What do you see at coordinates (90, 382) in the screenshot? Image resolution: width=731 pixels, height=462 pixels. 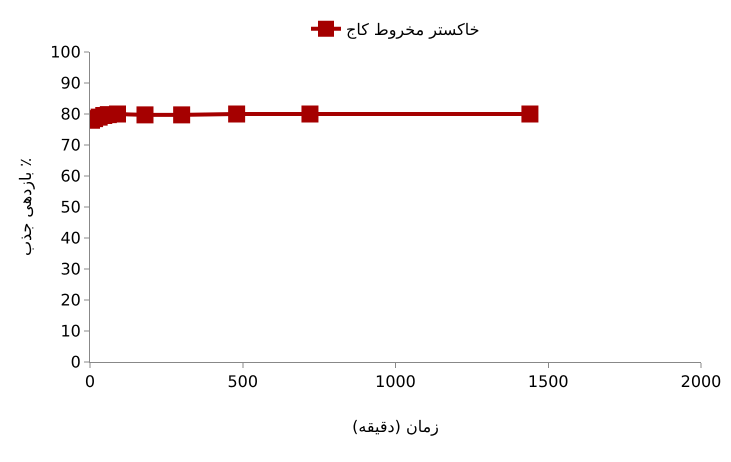 I see `x-tick-label: 0` at bounding box center [90, 382].